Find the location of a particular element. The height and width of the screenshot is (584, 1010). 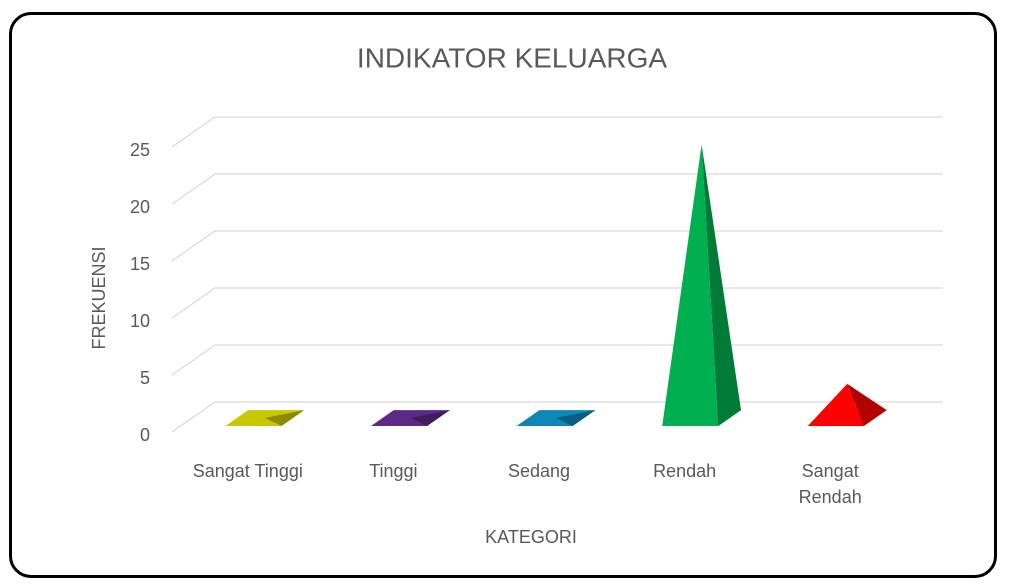

y-tick-label: 0 is located at coordinates (145, 435).